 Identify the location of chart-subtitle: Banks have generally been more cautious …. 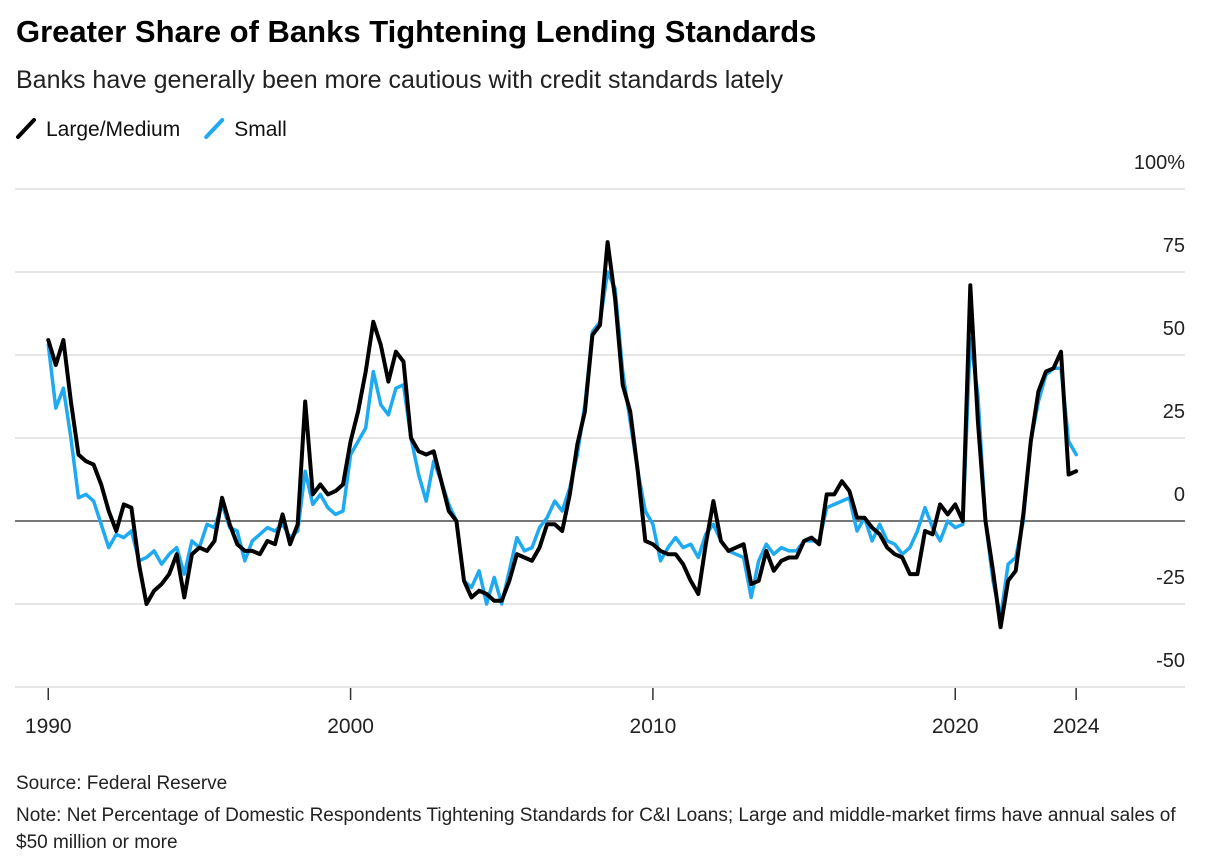
(400, 80).